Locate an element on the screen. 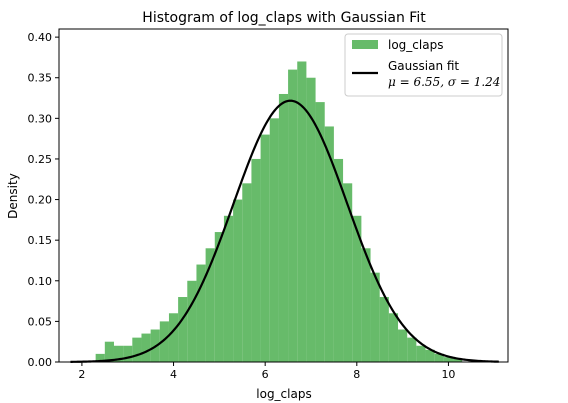 The image size is (568, 403). y-tick-label: 0.30 is located at coordinates (40, 118).